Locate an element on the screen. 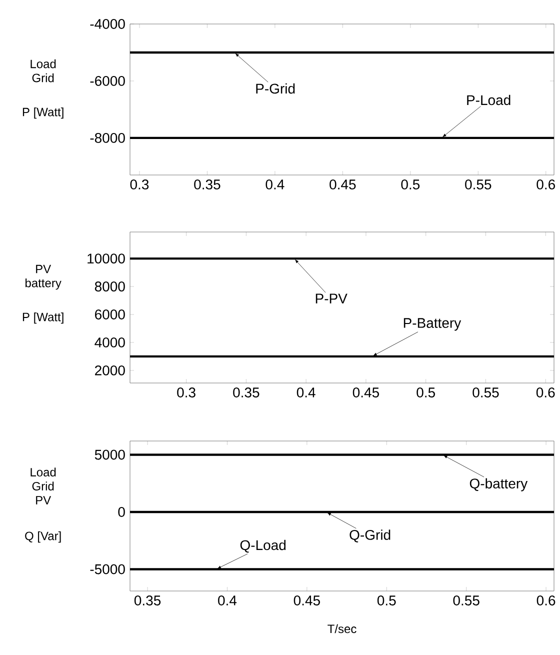  y-tick-label: -4000 is located at coordinates (107, 24).